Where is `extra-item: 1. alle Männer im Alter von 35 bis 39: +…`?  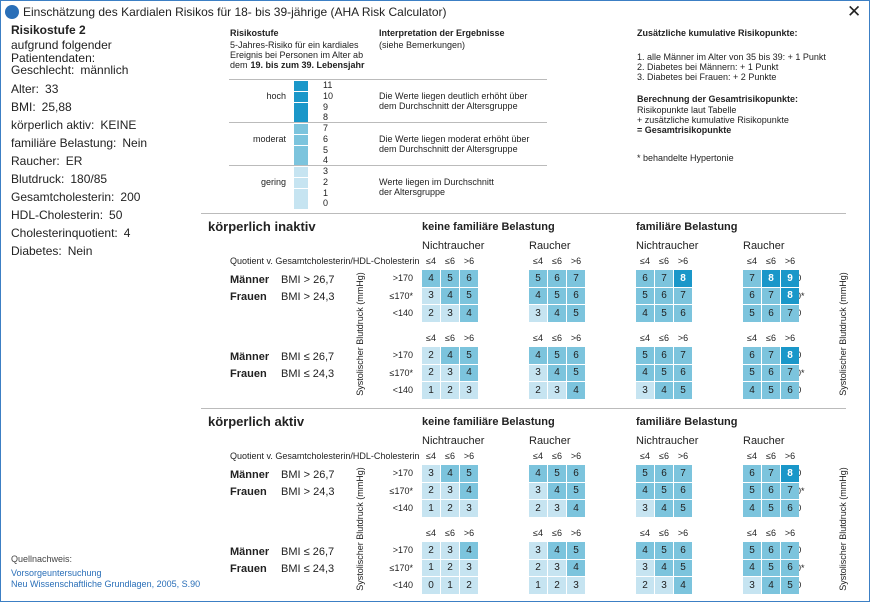 extra-item: 1. alle Männer im Alter von 35 bis 39: +… is located at coordinates (731, 57).